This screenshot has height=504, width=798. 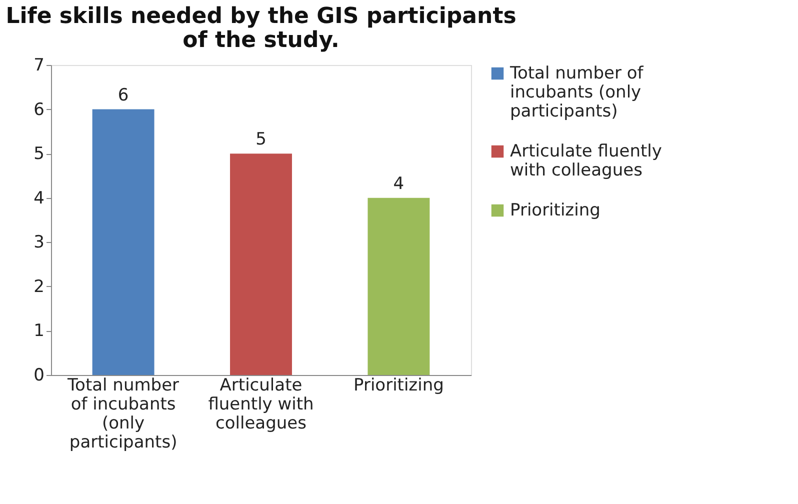 I want to click on y-tick-label: 0, so click(x=39, y=376).